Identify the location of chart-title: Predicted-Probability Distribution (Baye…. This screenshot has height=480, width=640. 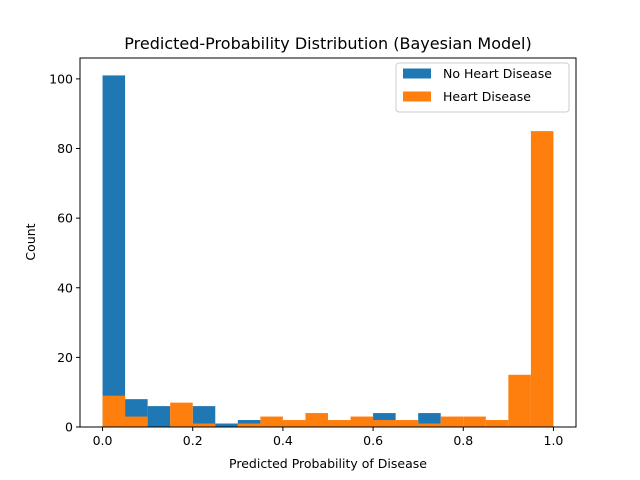
(327, 43).